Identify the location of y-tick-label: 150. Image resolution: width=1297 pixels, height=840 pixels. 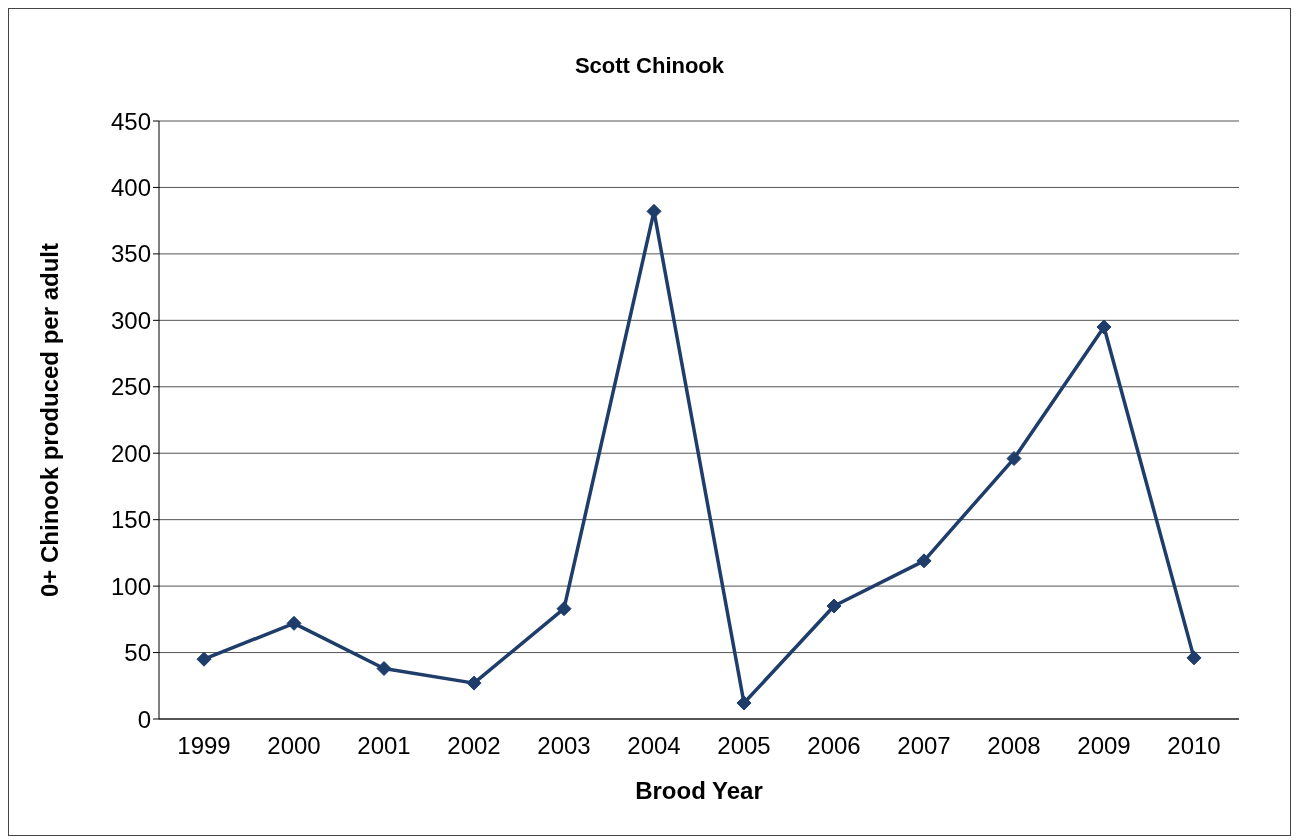
(130, 520).